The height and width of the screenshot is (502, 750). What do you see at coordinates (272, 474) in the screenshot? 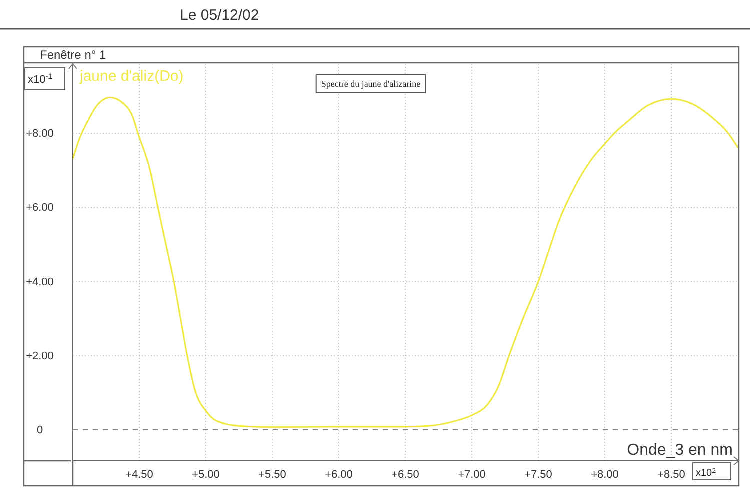
I see `x-tick-label: +5.50` at bounding box center [272, 474].